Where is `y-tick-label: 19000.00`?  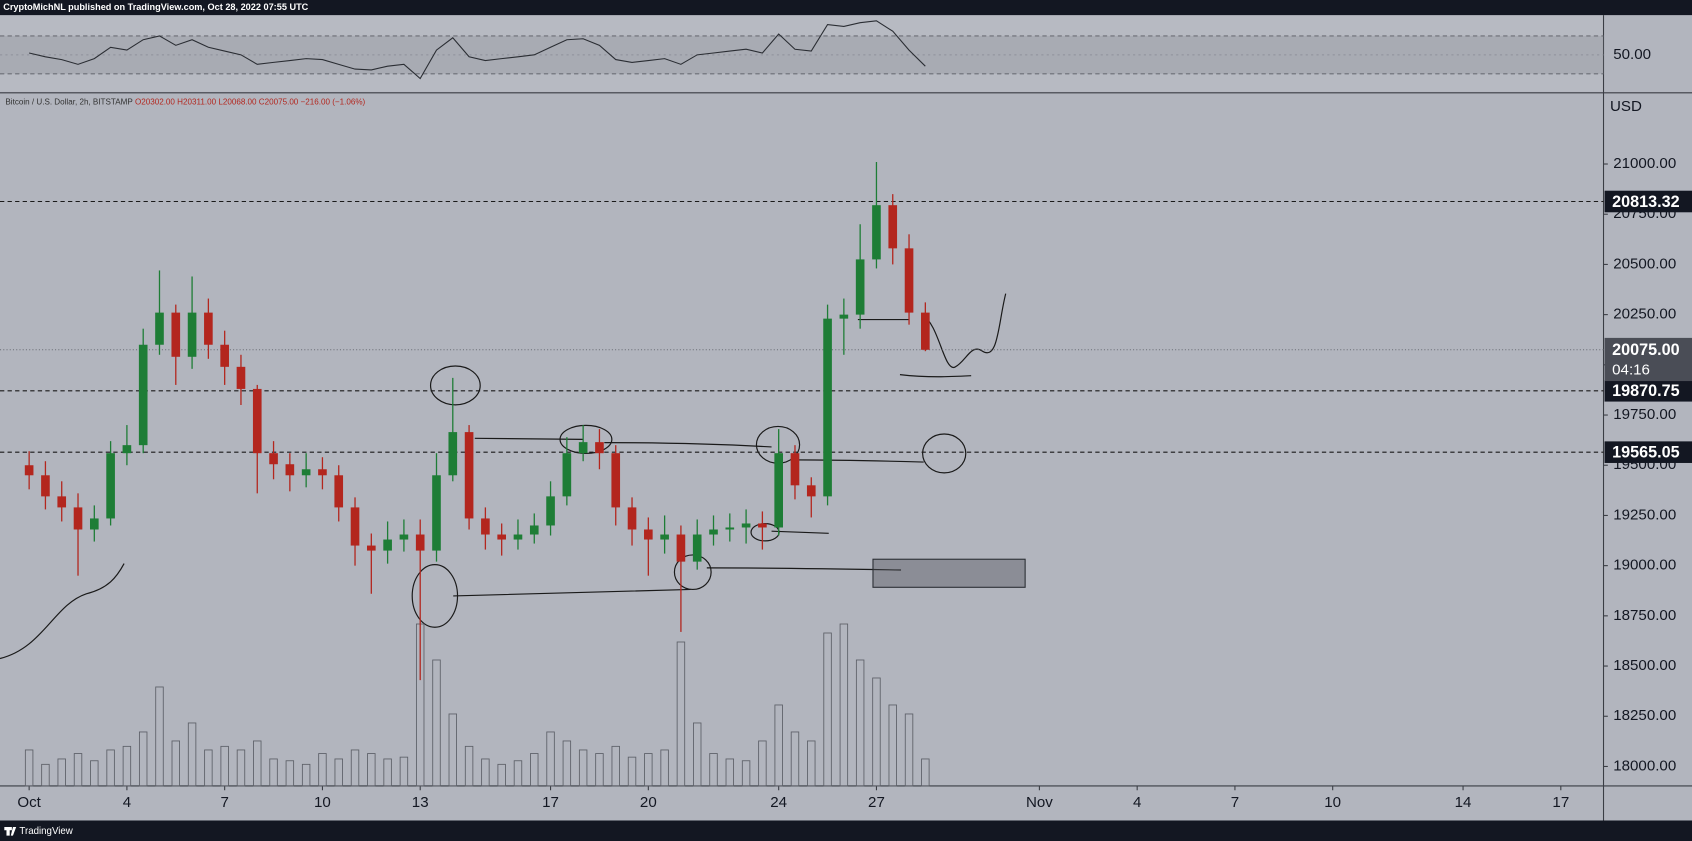 y-tick-label: 19000.00 is located at coordinates (1644, 565).